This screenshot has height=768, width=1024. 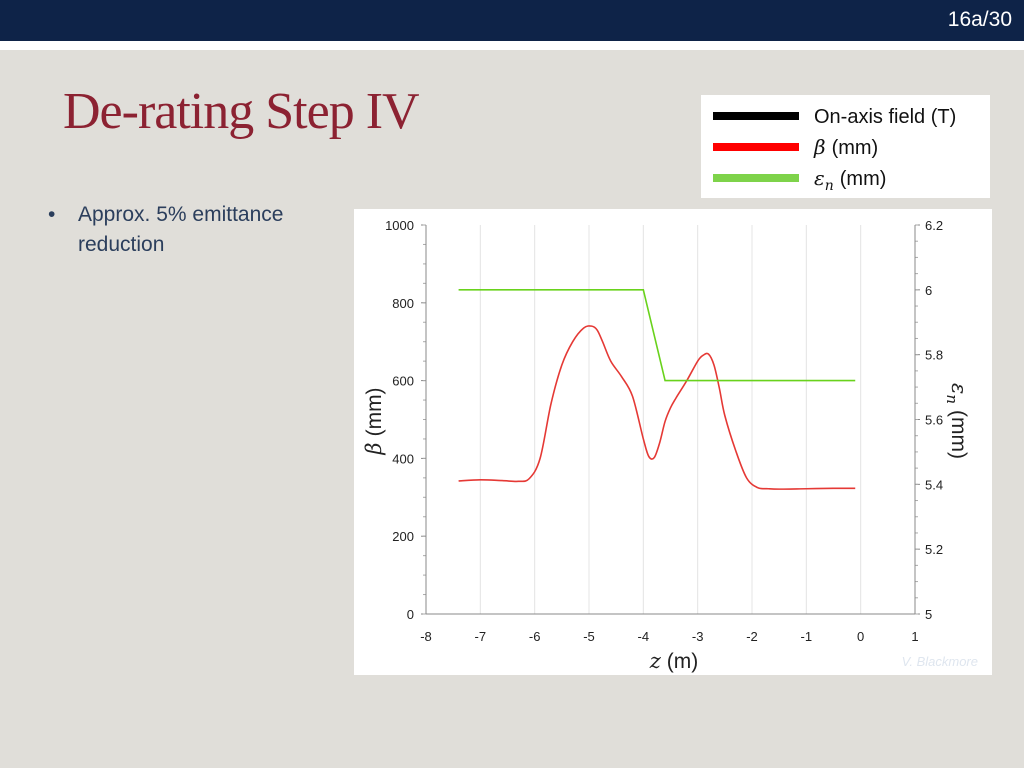 I want to click on legend-svg: On-axis field (T) β (mm) εn (mm), so click(x=834, y=150).